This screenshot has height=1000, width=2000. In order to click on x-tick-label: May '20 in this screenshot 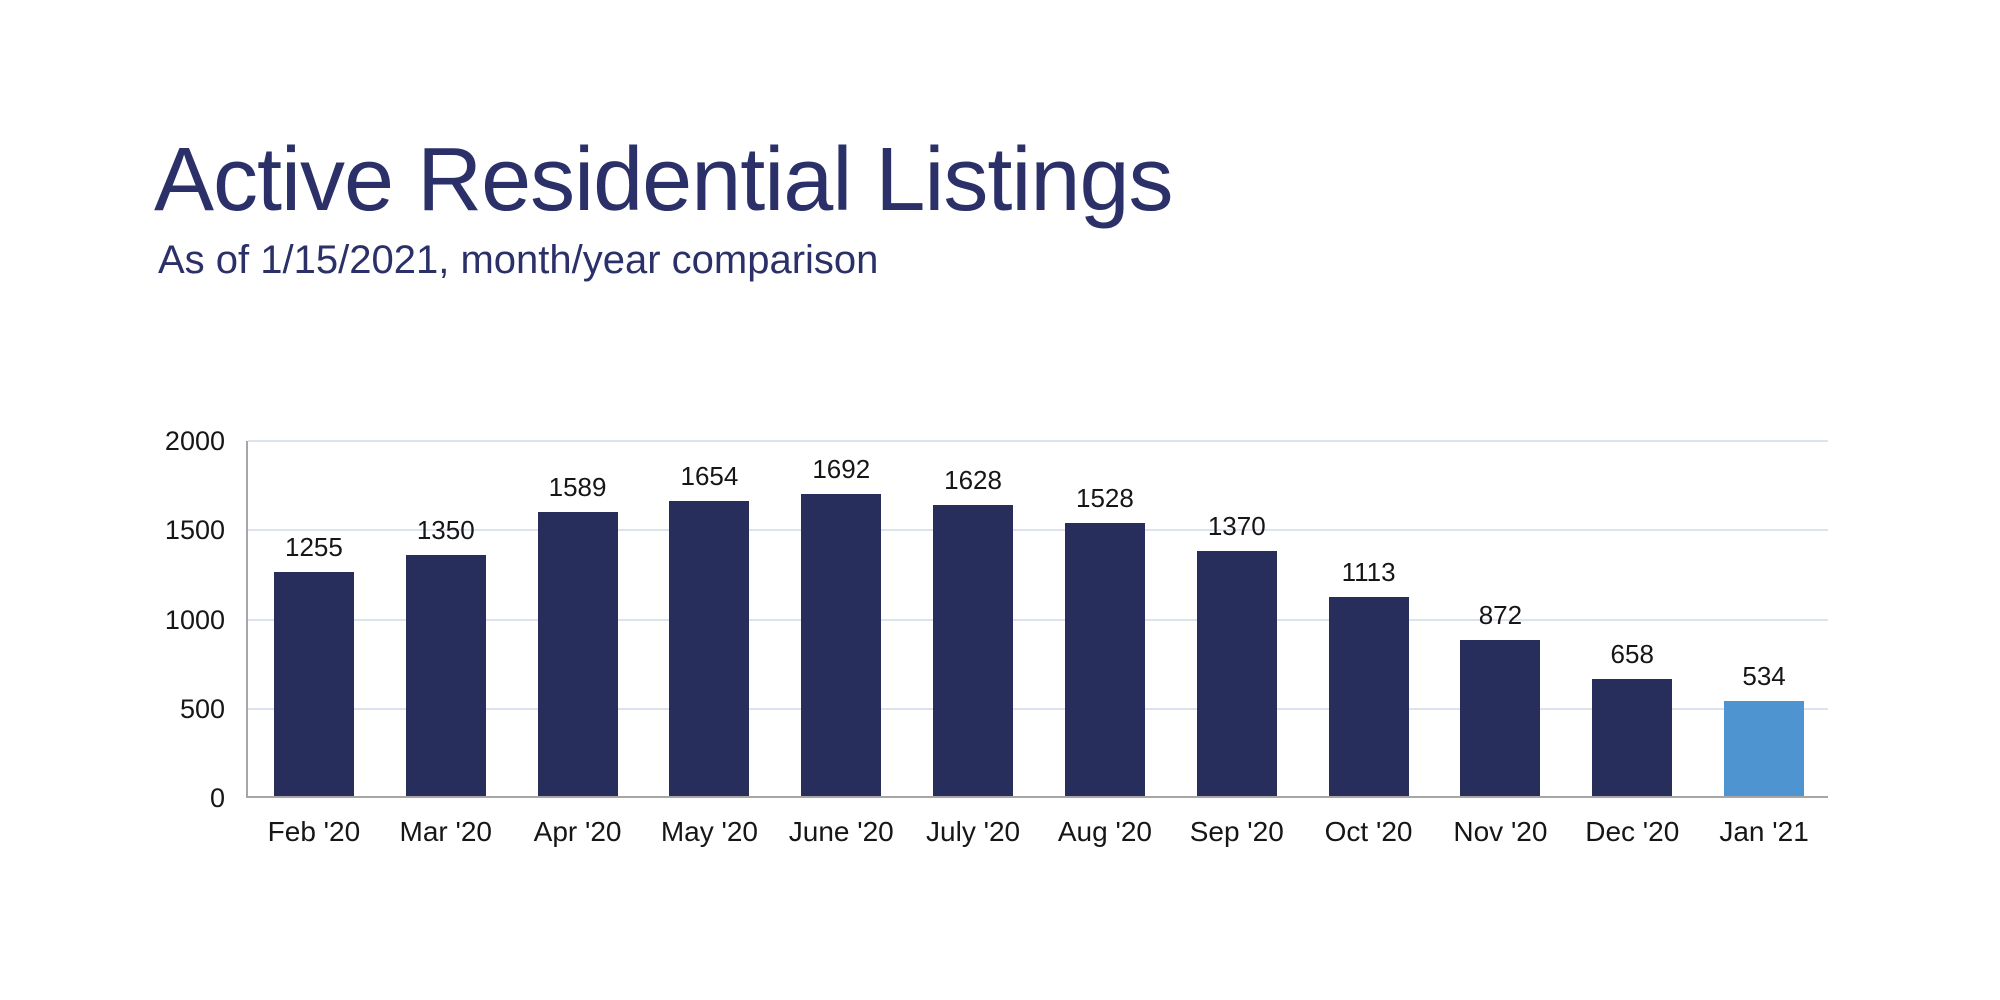, I will do `click(709, 831)`.